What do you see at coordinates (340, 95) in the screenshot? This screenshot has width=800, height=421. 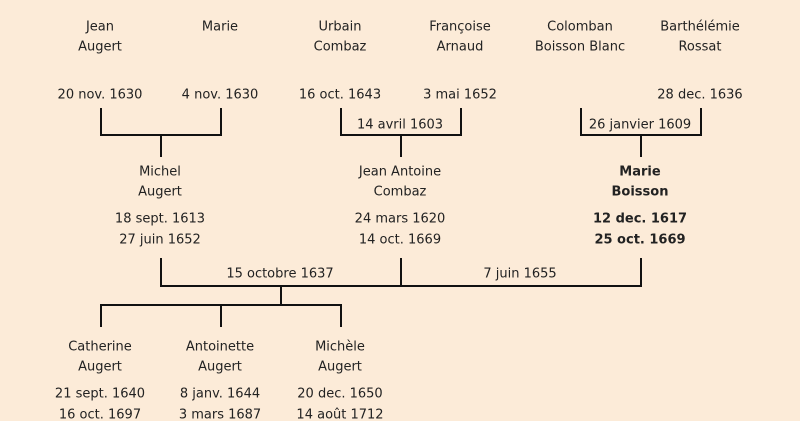 I see `person-date: 16 oct. 1643` at bounding box center [340, 95].